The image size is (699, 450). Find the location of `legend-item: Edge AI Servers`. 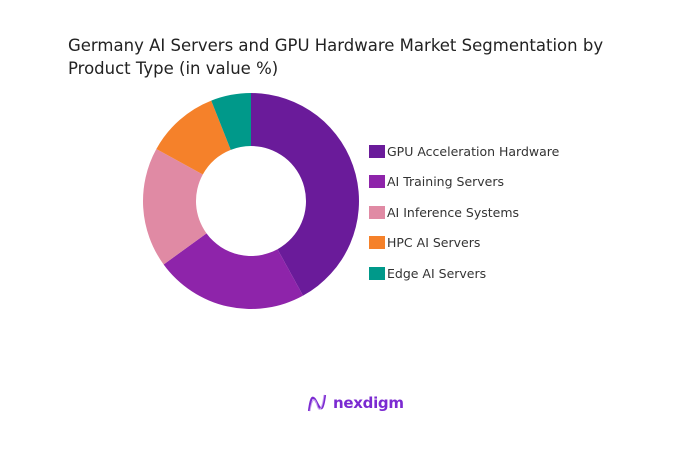

legend-item: Edge AI Servers is located at coordinates (464, 273).